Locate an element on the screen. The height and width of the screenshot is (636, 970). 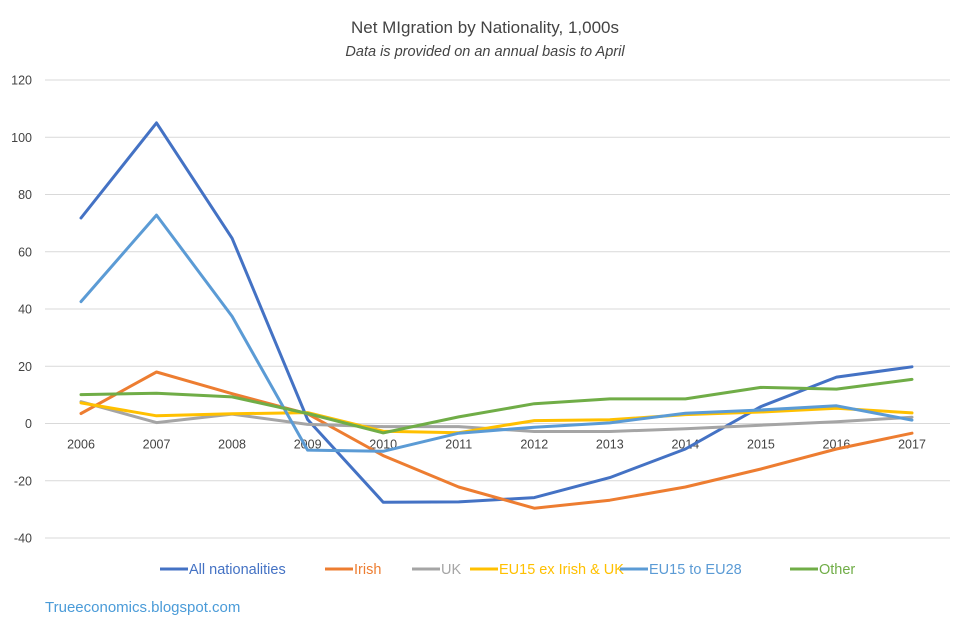
x-tick-label: 2007 is located at coordinates (157, 445).